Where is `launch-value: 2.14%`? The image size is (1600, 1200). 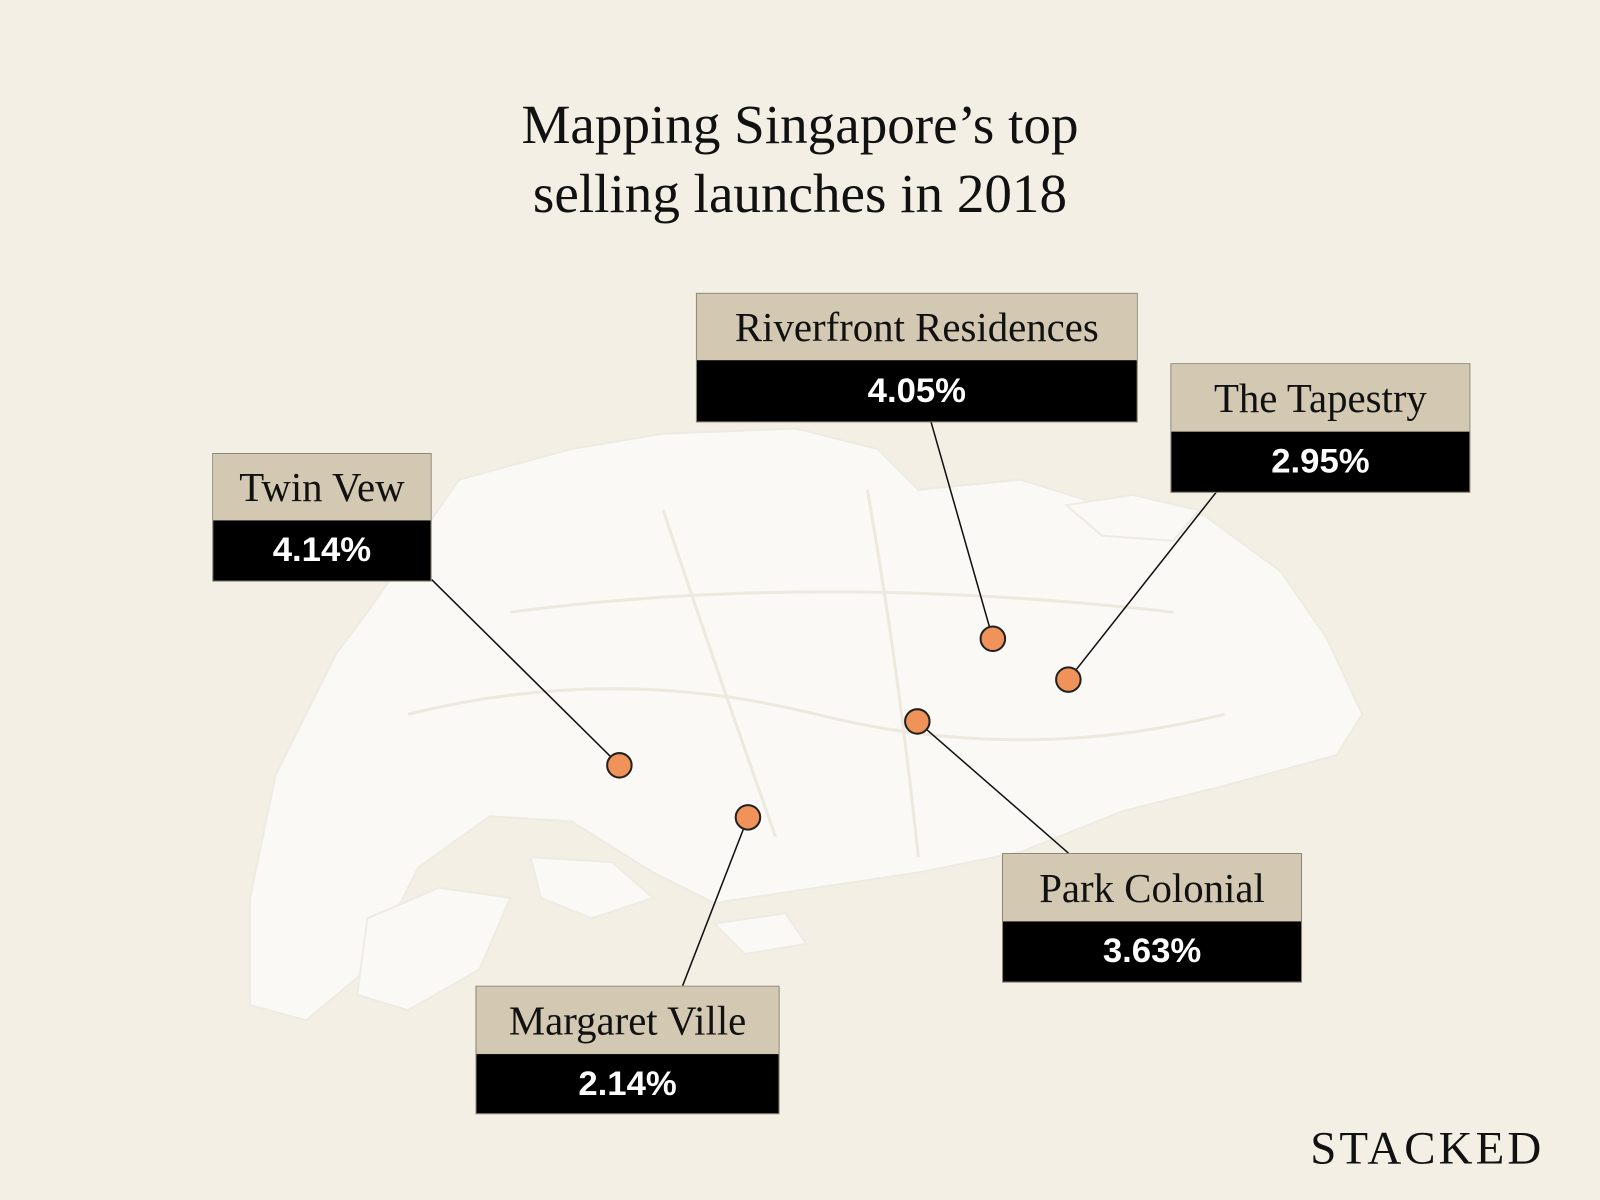 launch-value: 2.14% is located at coordinates (627, 1084).